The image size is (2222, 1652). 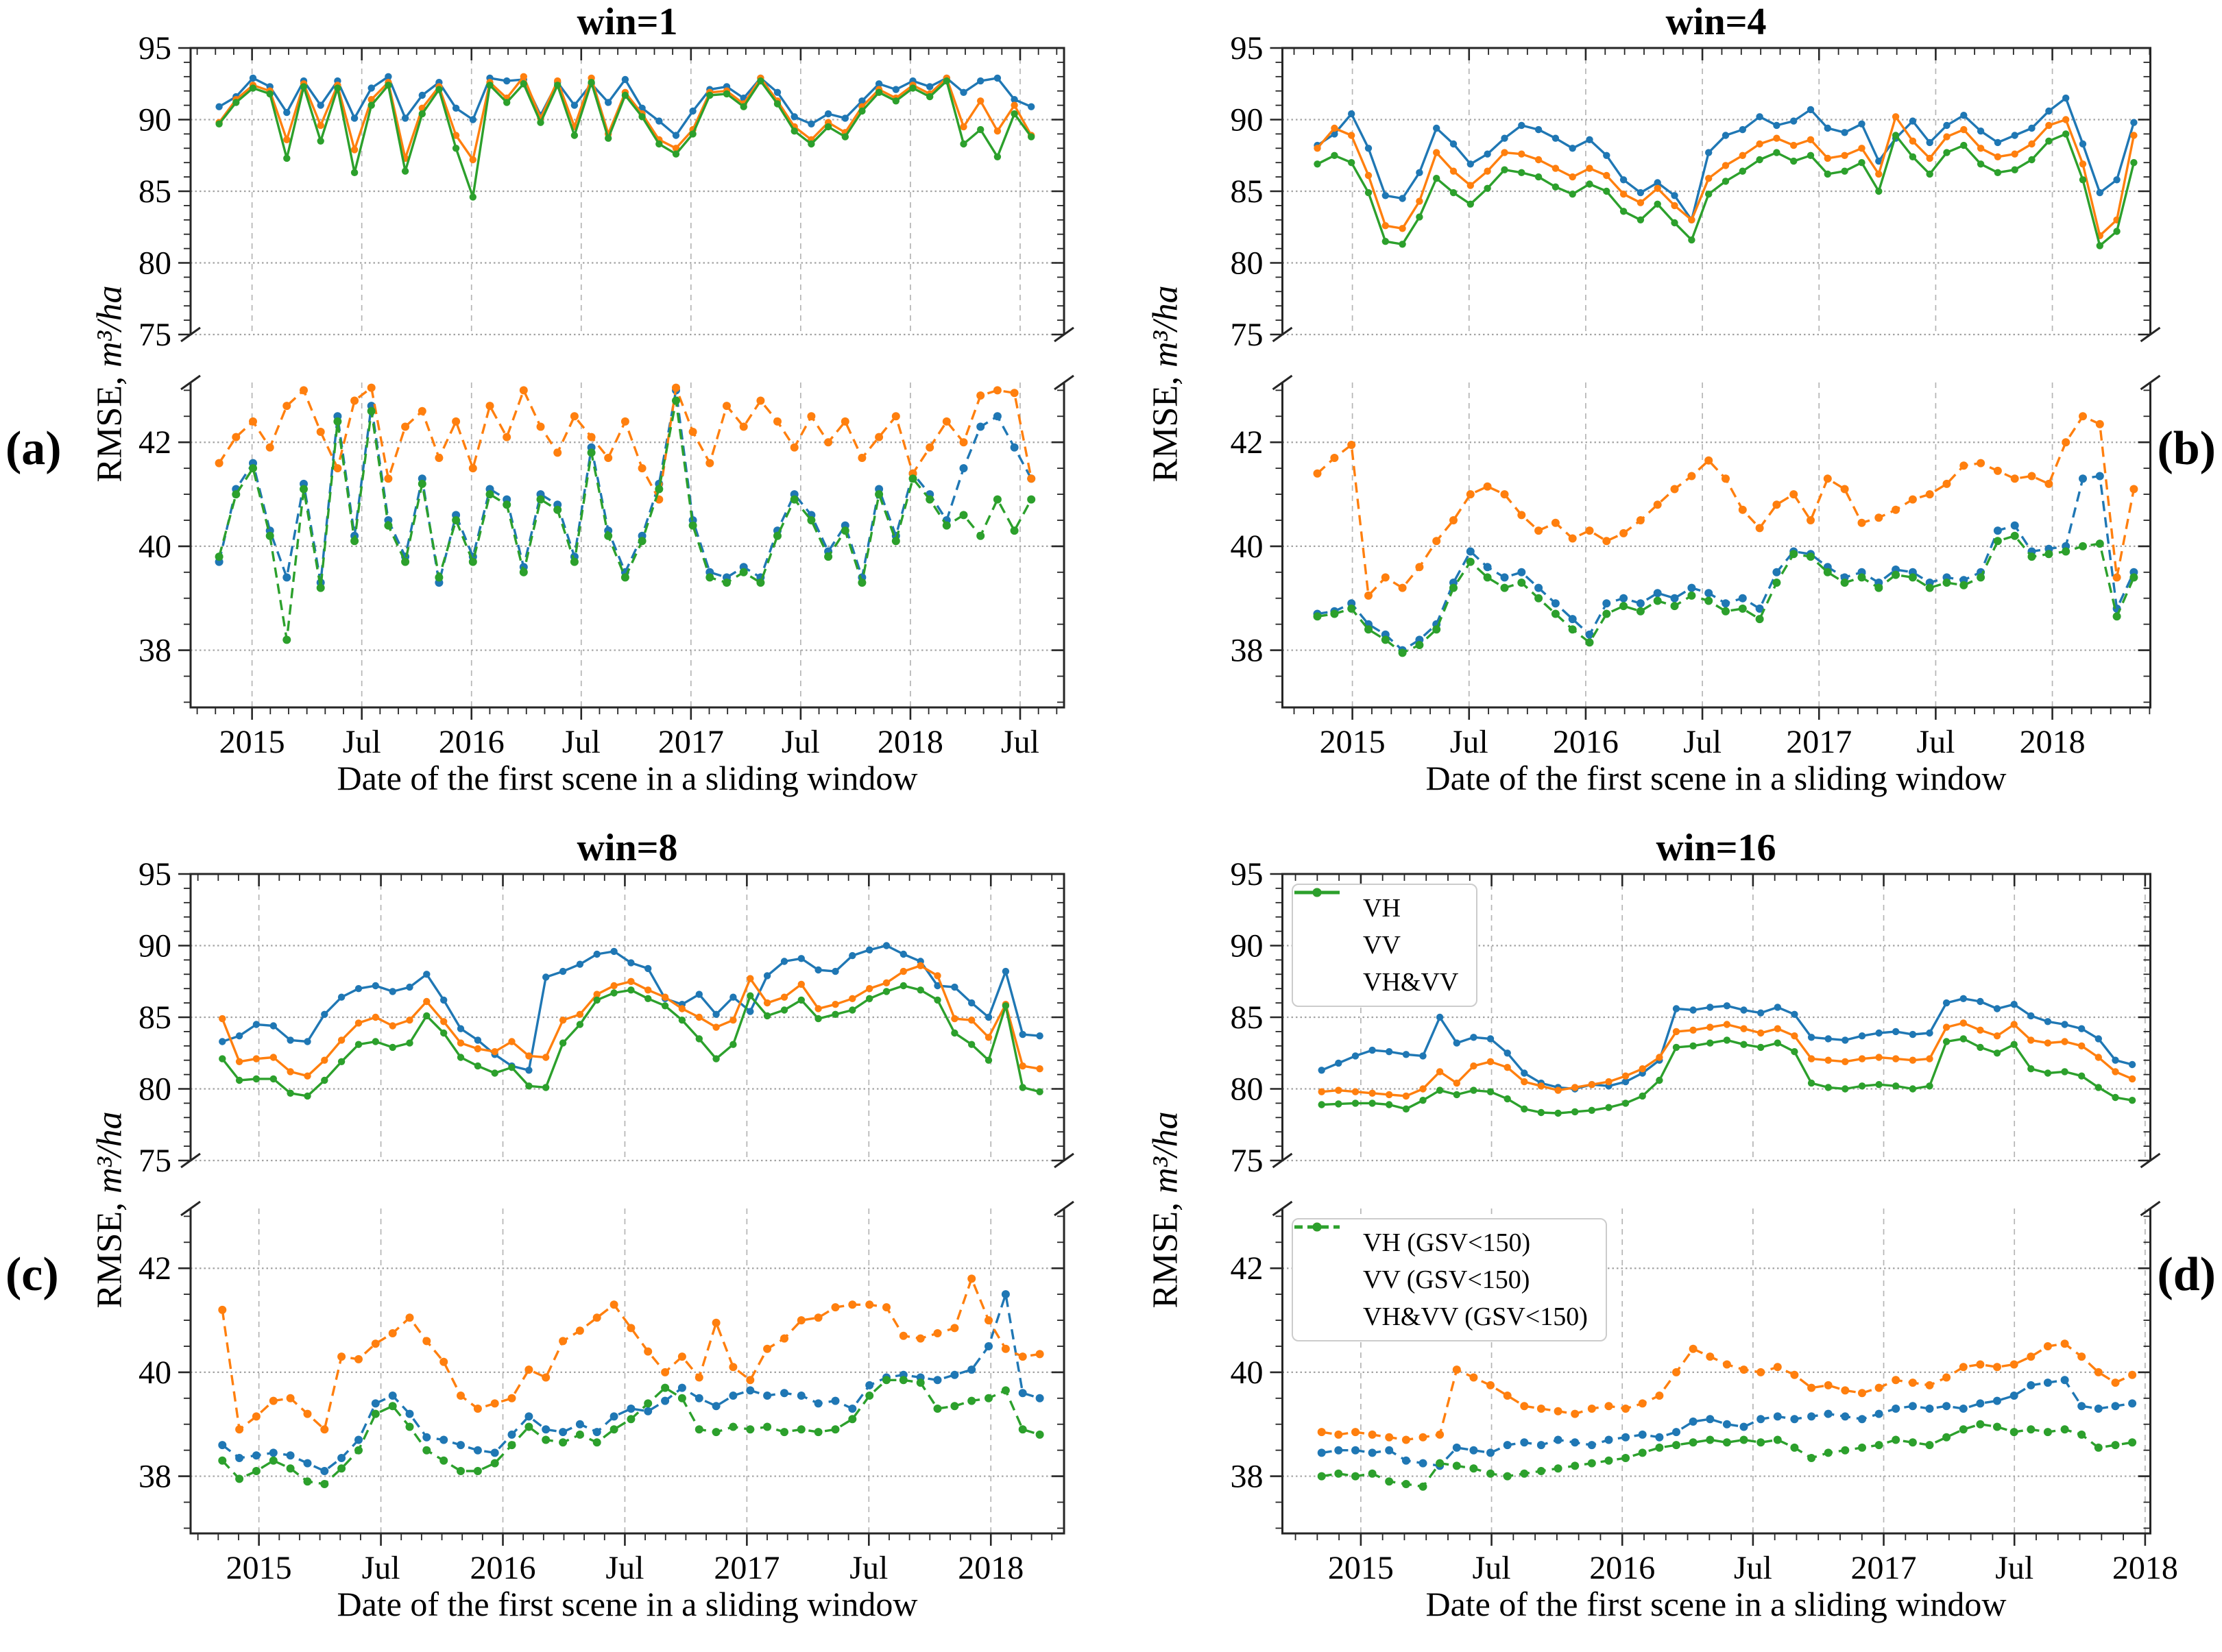 I want to click on panel-b-letter: (b), so click(x=2186, y=448).